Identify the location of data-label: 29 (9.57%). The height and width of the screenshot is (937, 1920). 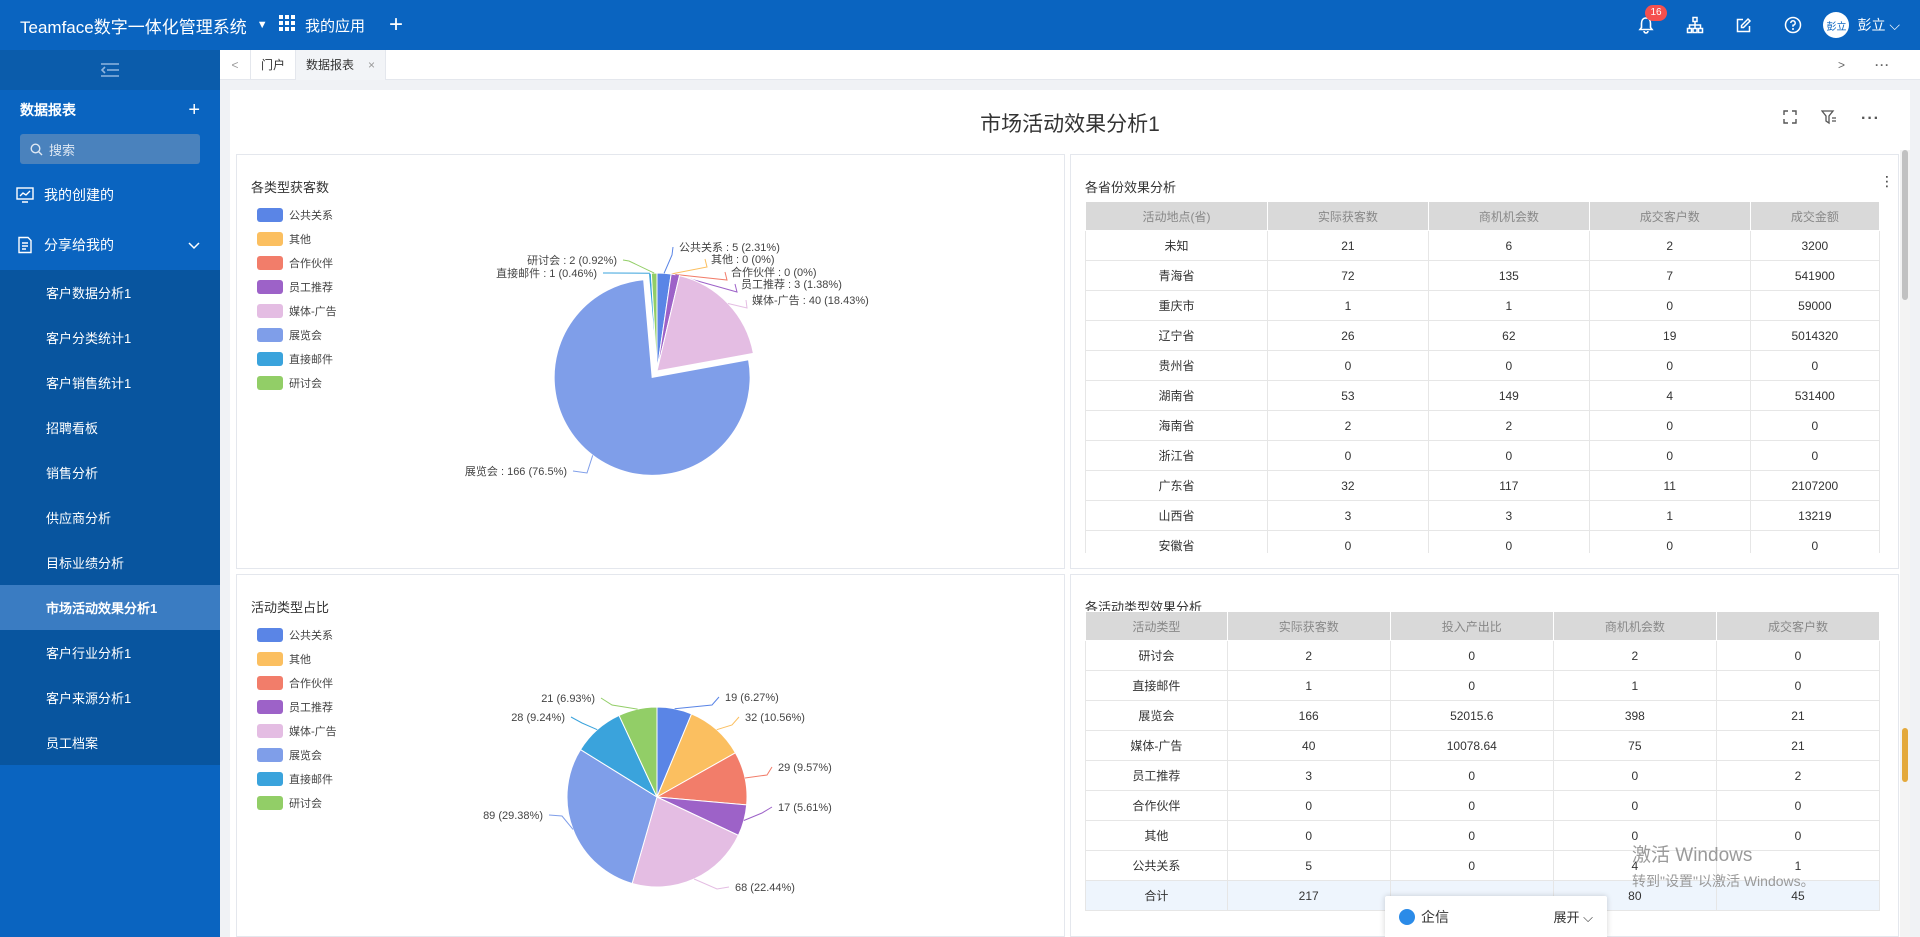
(805, 768).